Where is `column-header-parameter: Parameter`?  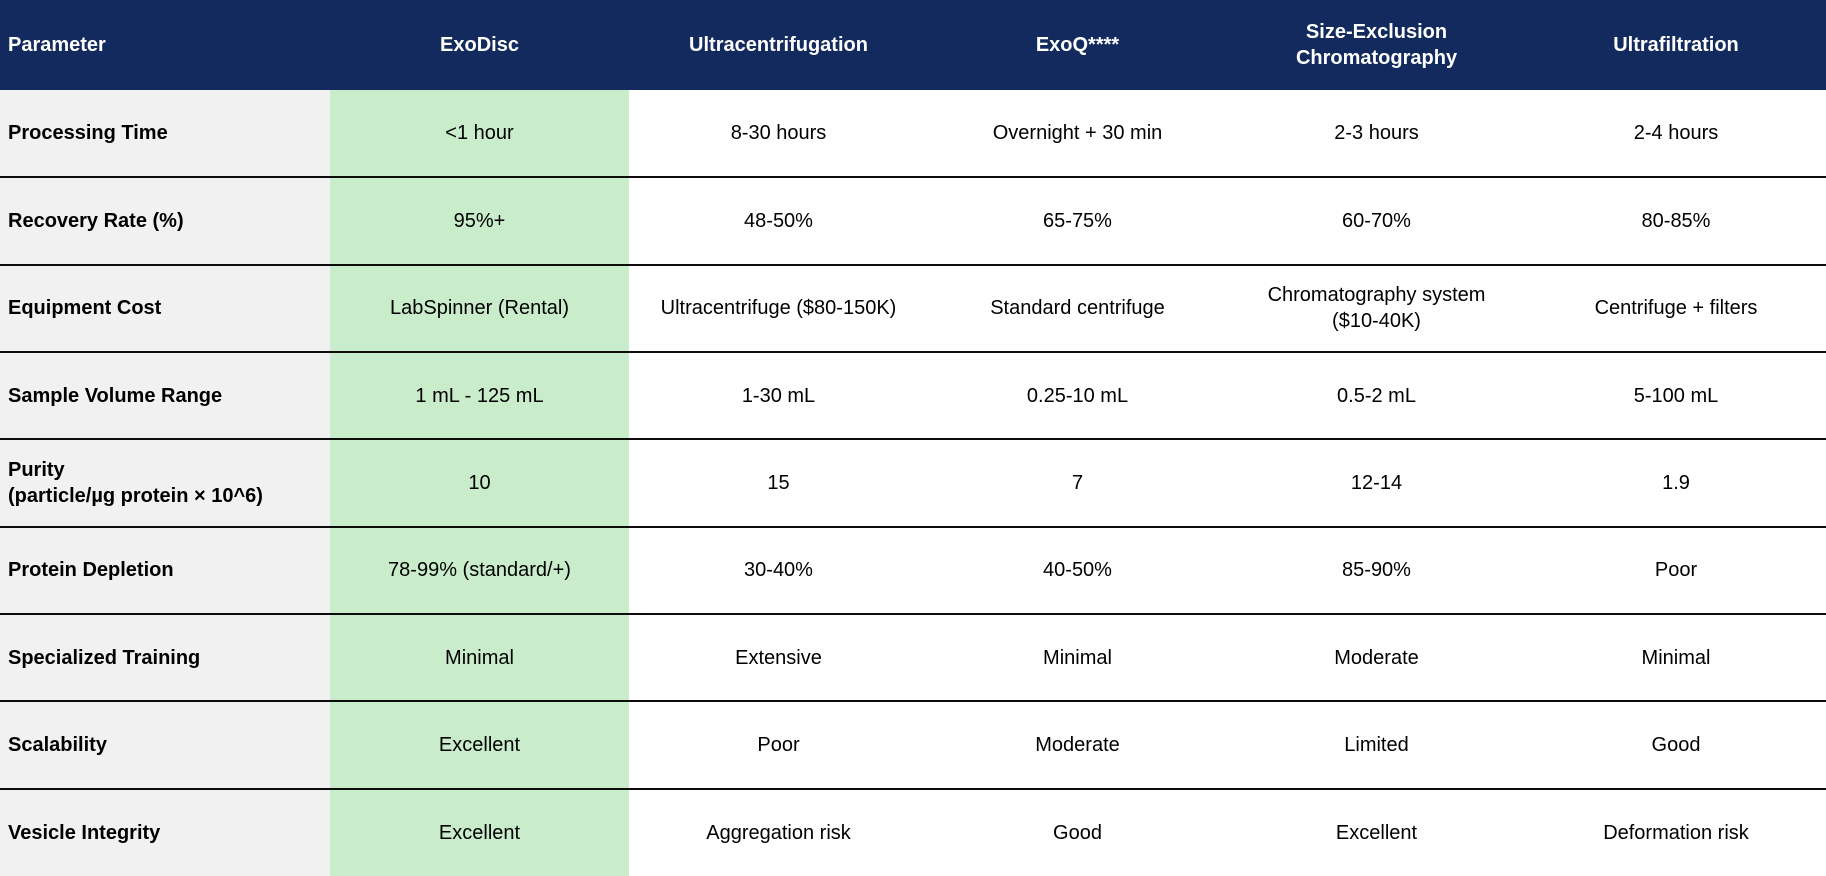
column-header-parameter: Parameter is located at coordinates (165, 45).